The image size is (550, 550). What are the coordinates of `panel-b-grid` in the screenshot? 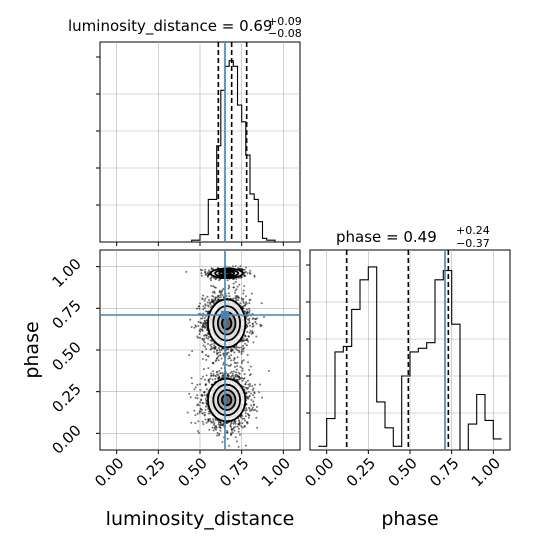 It's located at (200, 350).